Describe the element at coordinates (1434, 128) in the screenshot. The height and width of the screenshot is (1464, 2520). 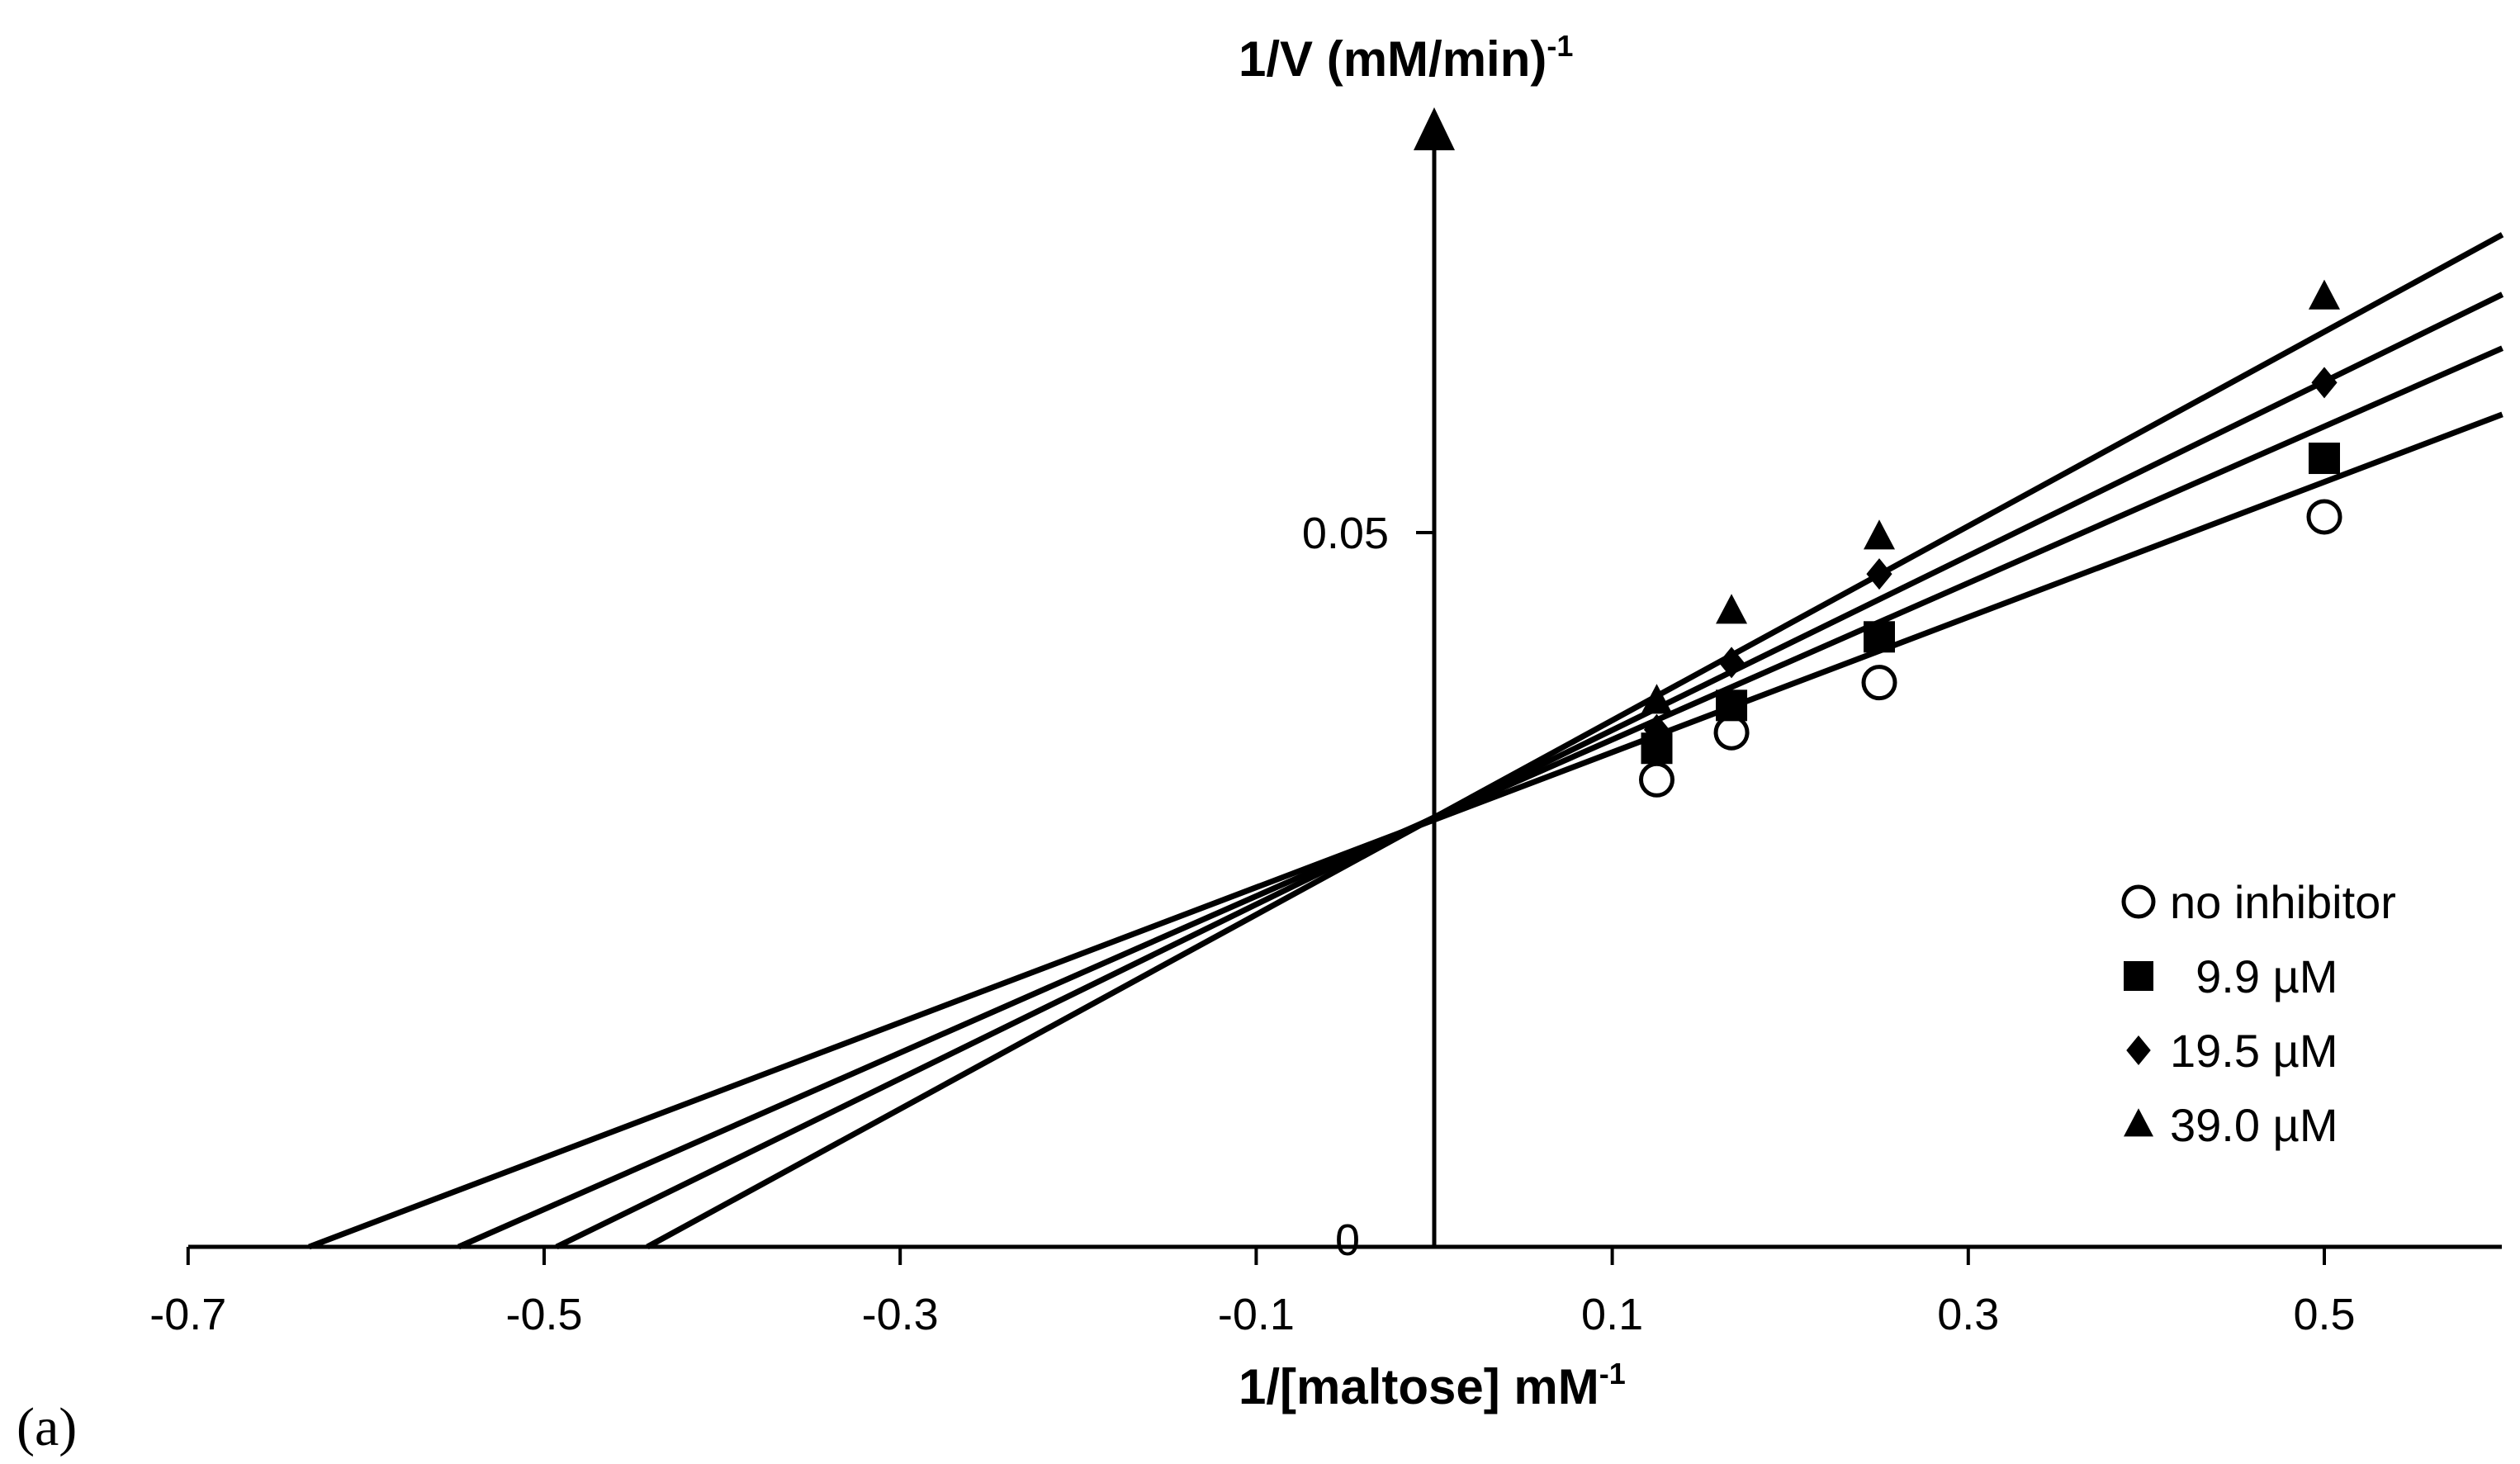
I see `y-axis-arrowhead` at that location.